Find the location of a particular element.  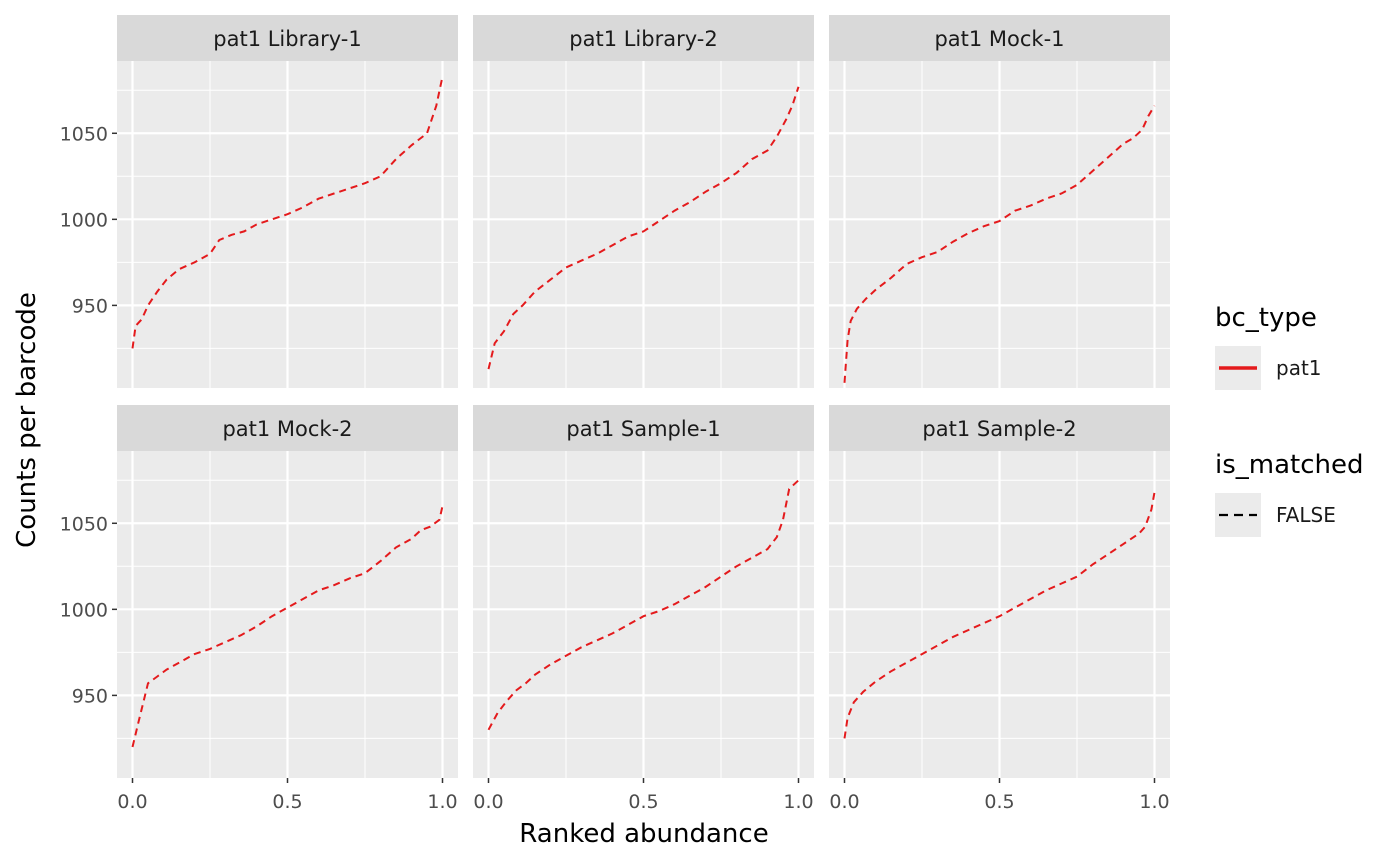

facet-panel: pat1 Sample-1 0.0 0.5 1.0 is located at coordinates (643, 609).